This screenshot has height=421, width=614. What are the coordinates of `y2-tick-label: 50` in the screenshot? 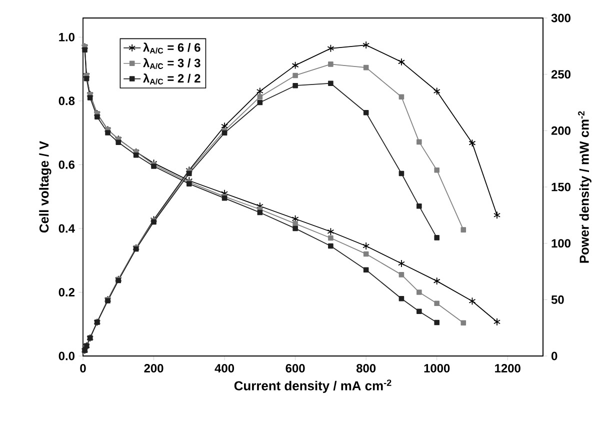 It's located at (557, 299).